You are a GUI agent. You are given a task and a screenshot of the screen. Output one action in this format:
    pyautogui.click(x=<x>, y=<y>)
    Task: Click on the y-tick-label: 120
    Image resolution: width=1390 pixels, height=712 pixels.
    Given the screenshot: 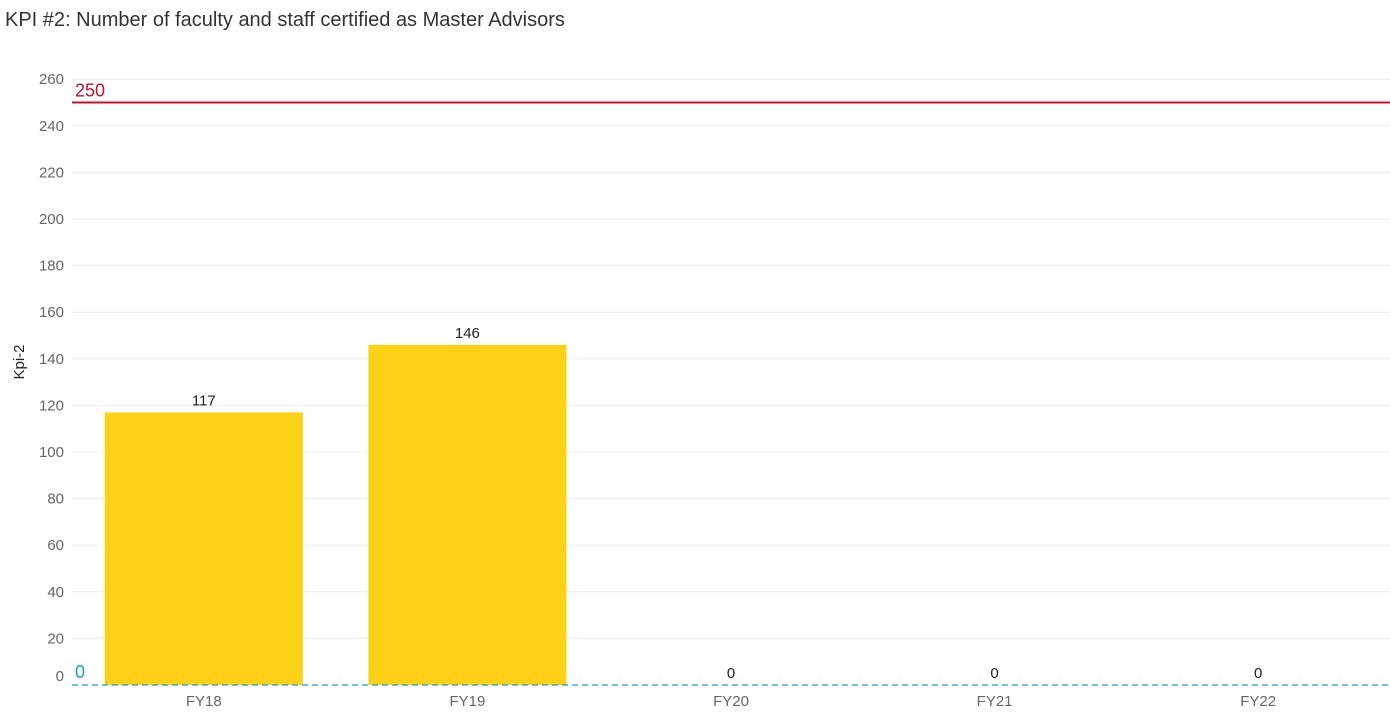 What is the action you would take?
    pyautogui.click(x=51, y=405)
    